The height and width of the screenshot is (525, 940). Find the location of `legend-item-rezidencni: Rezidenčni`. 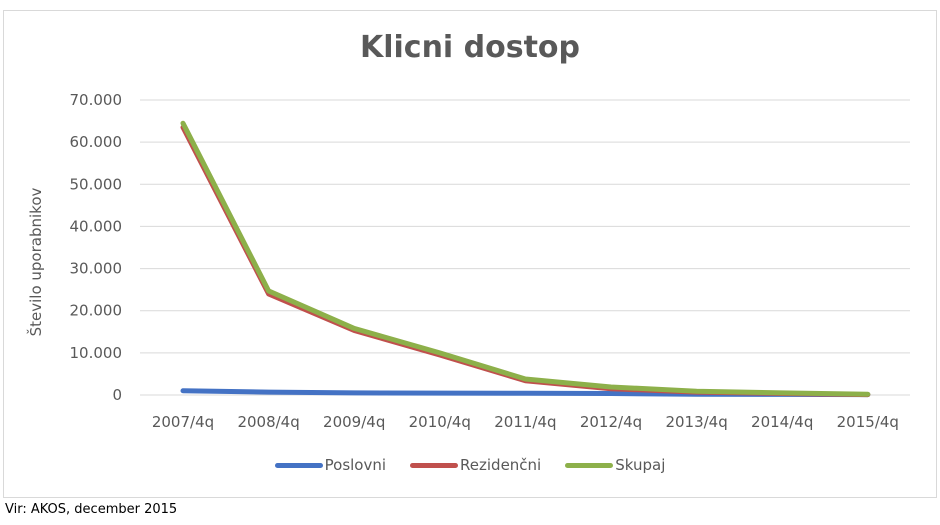

legend-item-rezidencni: Rezidenčni is located at coordinates (475, 465).